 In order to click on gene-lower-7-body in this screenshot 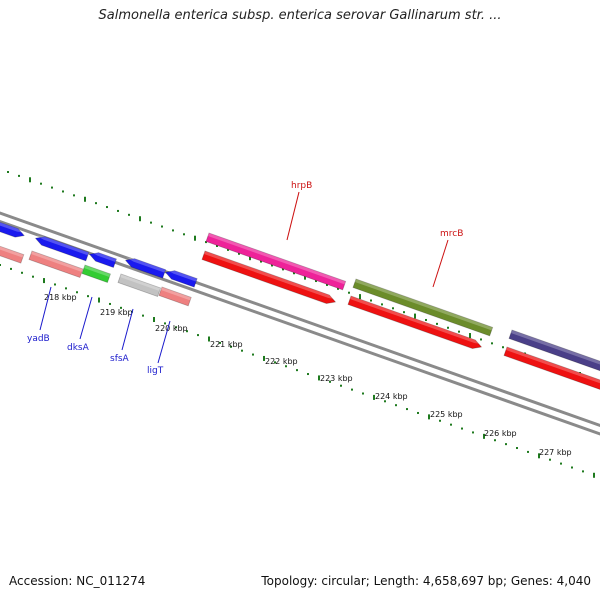, I will do `click(415, 322)`.